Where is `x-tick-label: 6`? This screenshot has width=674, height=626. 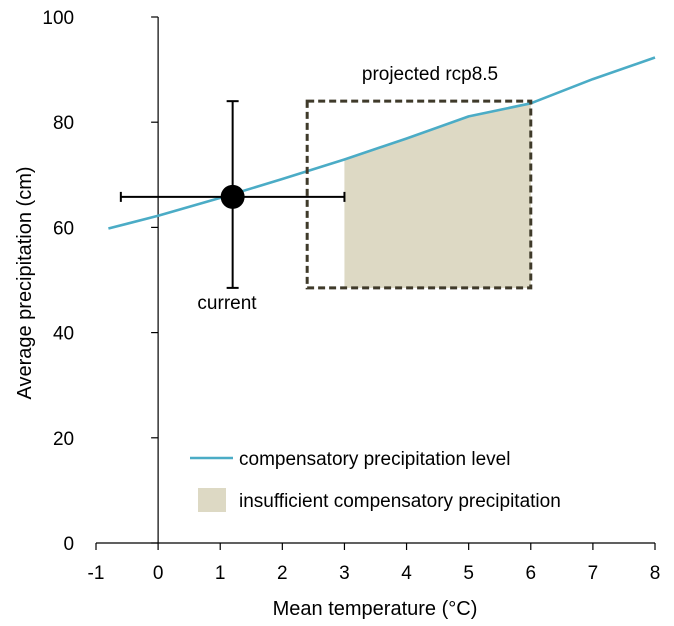
x-tick-label: 6 is located at coordinates (530, 573).